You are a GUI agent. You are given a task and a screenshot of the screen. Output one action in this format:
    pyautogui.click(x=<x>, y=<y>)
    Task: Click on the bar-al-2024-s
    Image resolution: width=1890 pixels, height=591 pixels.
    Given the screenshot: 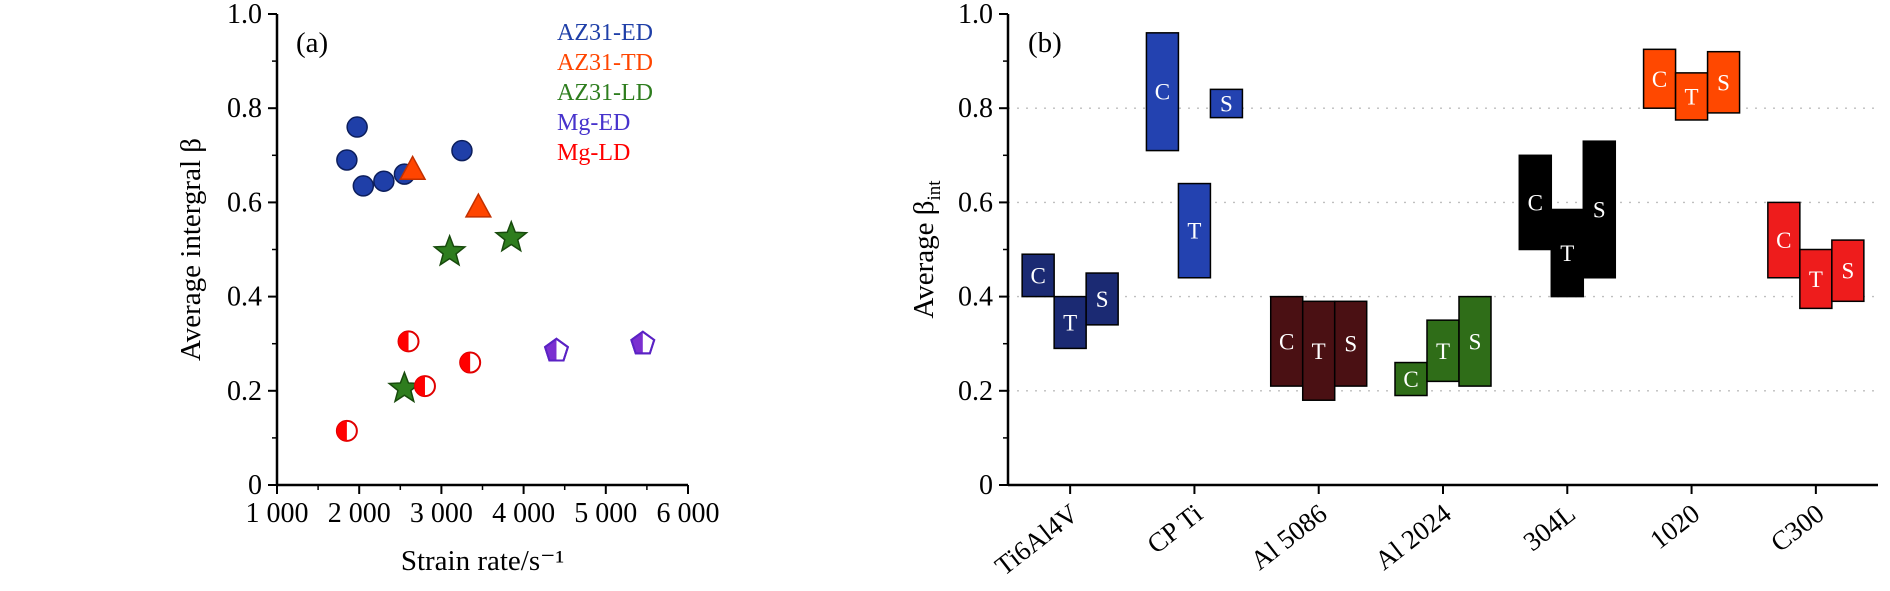 What is the action you would take?
    pyautogui.click(x=1475, y=341)
    